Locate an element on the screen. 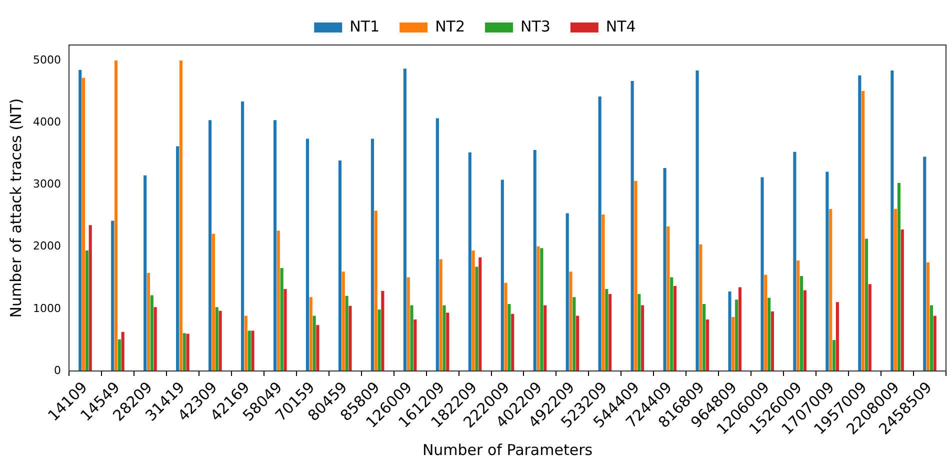 The height and width of the screenshot is (464, 948). x-axis-title: Number of Parameters is located at coordinates (507, 449).